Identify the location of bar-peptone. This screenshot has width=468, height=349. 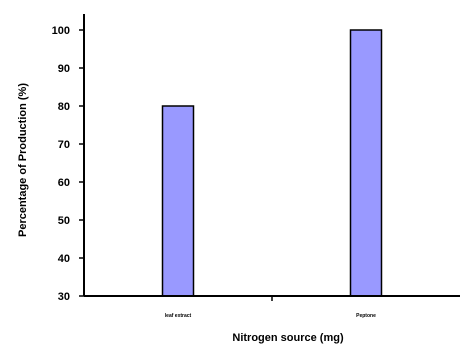
(366, 163).